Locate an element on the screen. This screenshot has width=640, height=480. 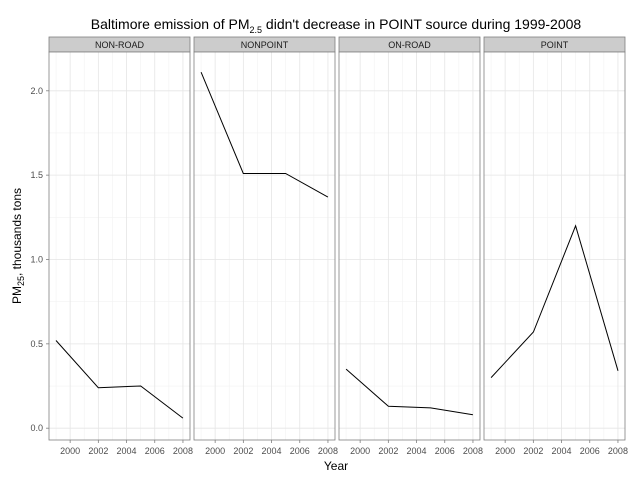
y-tick-label: 0.5 is located at coordinates (36, 344).